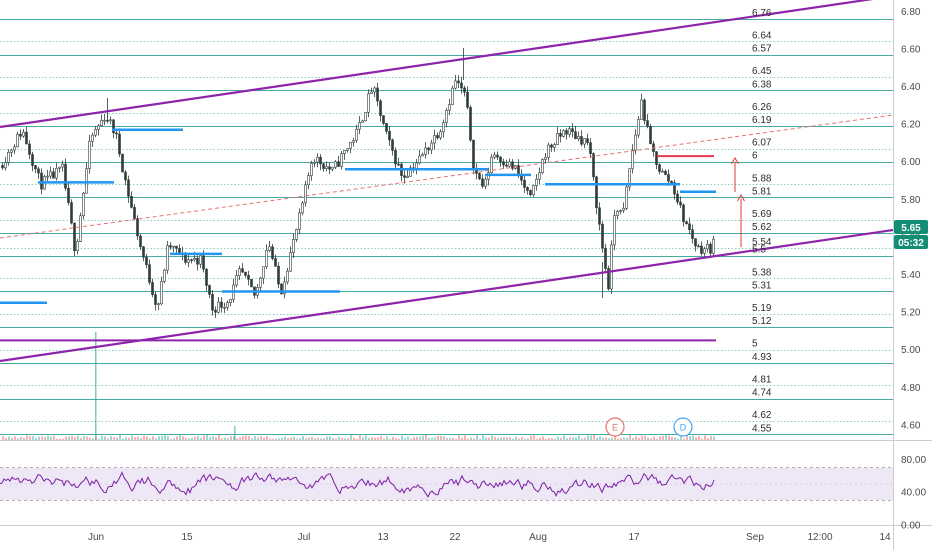  Describe the element at coordinates (615, 427) in the screenshot. I see `earnings-badge: E` at that location.